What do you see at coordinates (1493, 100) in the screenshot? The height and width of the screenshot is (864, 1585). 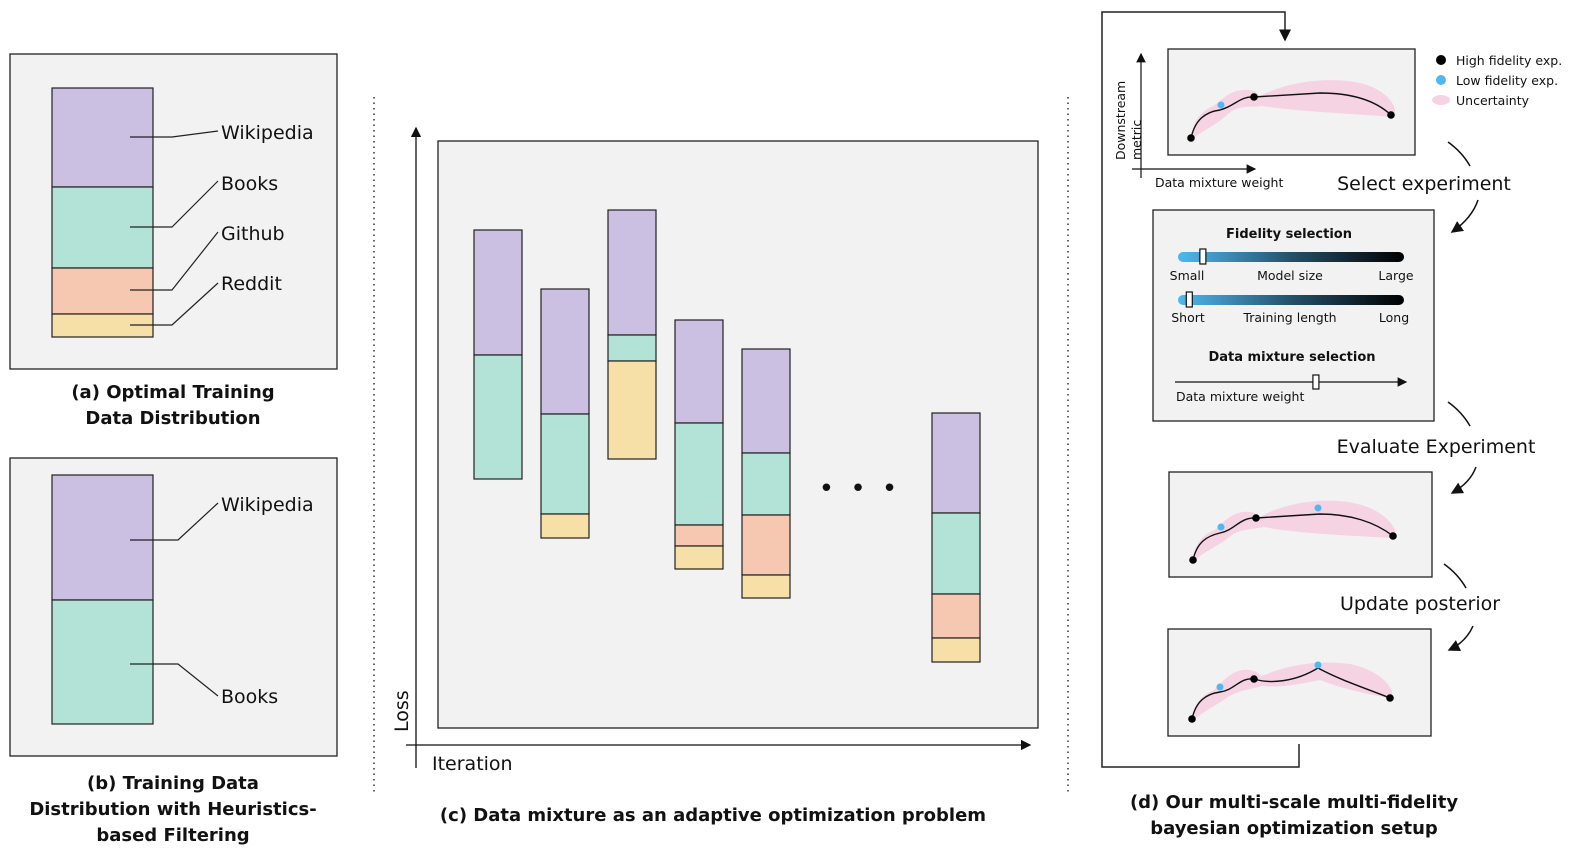 I see `legend-uncertainty: Uncertainty` at bounding box center [1493, 100].